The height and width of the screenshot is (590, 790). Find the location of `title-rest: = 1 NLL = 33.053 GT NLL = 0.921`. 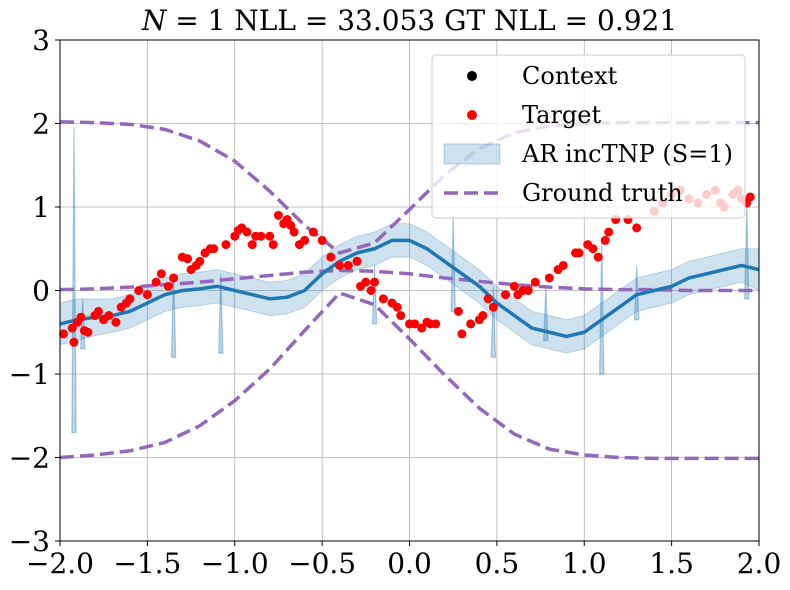

title-rest: = 1 NLL = 33.053 GT NLL = 0.921 is located at coordinates (421, 20).